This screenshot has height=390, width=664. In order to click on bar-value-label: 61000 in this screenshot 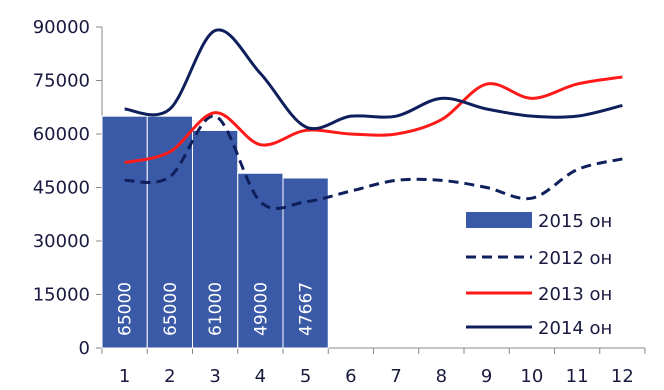, I will do `click(216, 309)`.